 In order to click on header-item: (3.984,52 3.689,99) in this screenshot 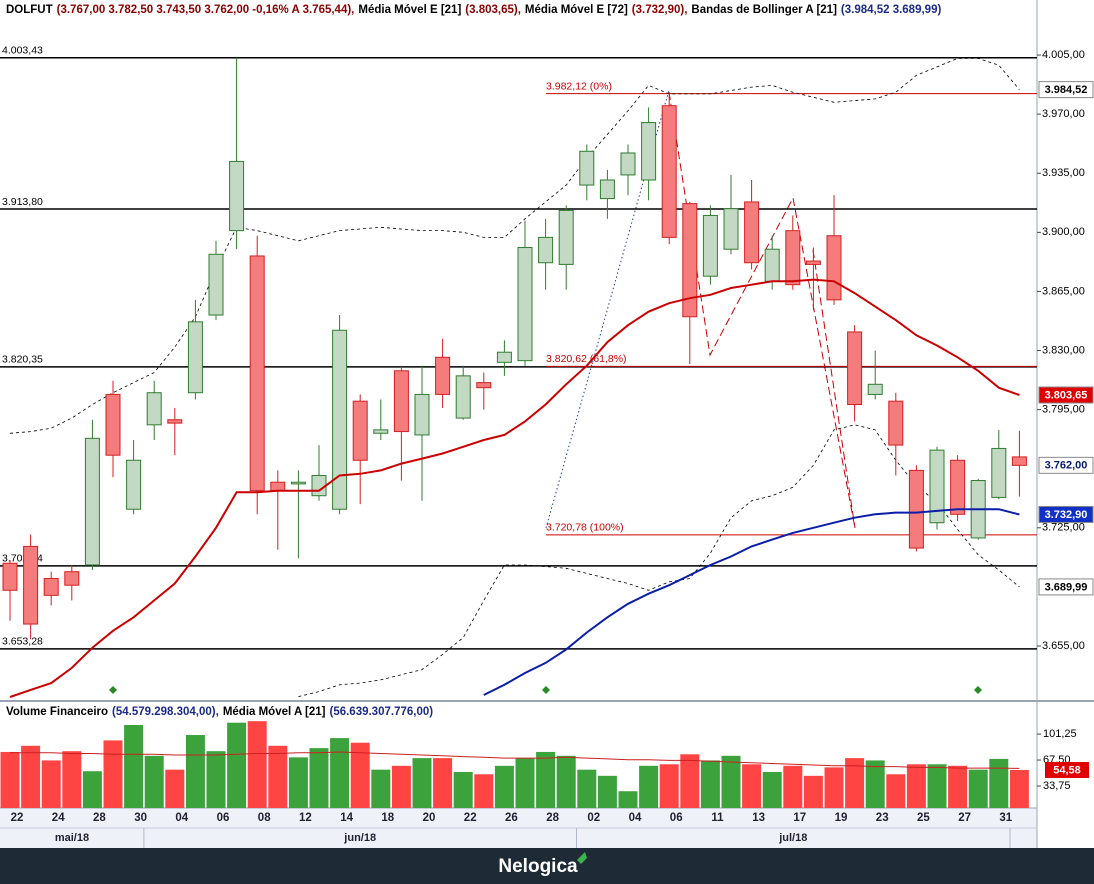, I will do `click(891, 10)`.